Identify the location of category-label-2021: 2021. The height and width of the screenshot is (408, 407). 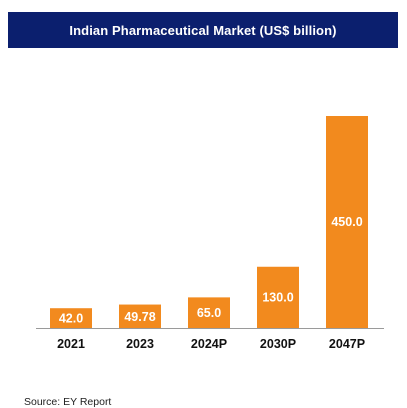
(71, 344).